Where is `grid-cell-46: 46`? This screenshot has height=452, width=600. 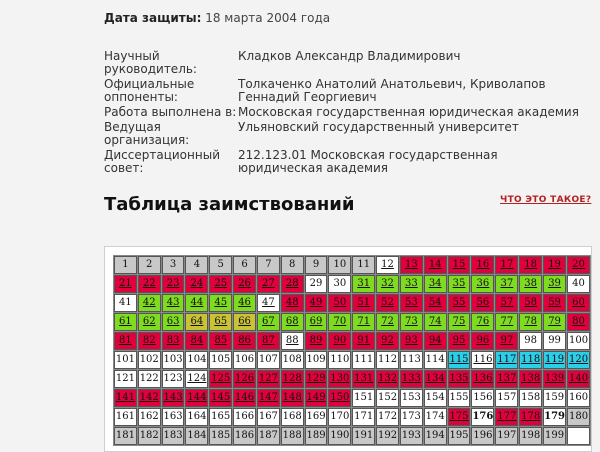
grid-cell-46: 46 is located at coordinates (244, 303).